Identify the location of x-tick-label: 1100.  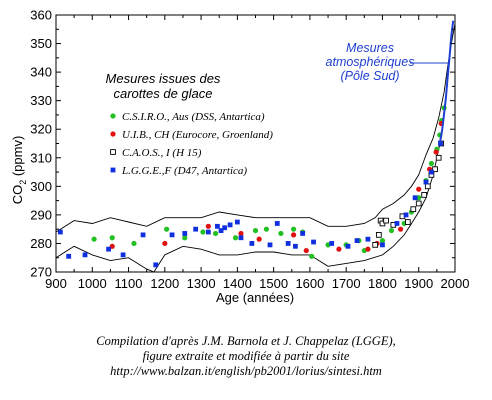
(129, 283).